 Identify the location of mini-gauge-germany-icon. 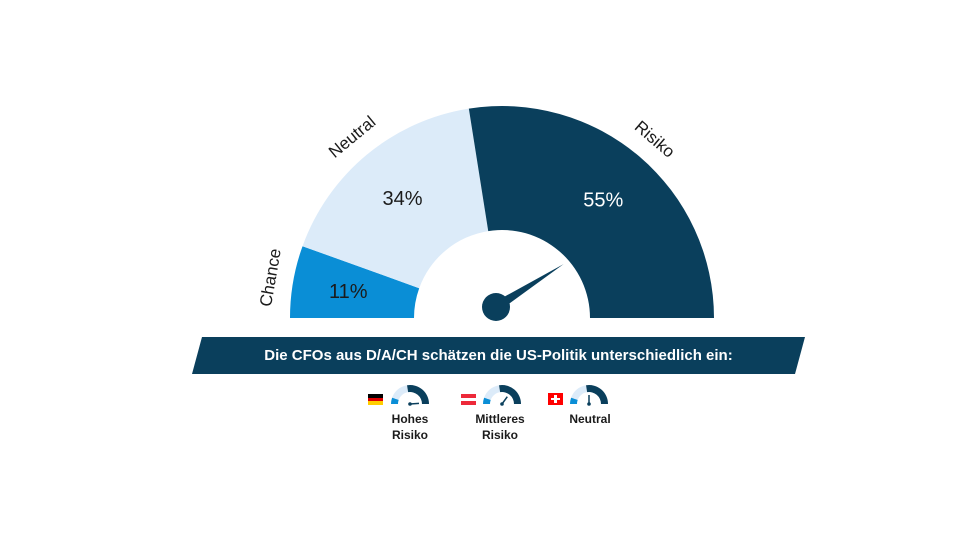
(410, 395).